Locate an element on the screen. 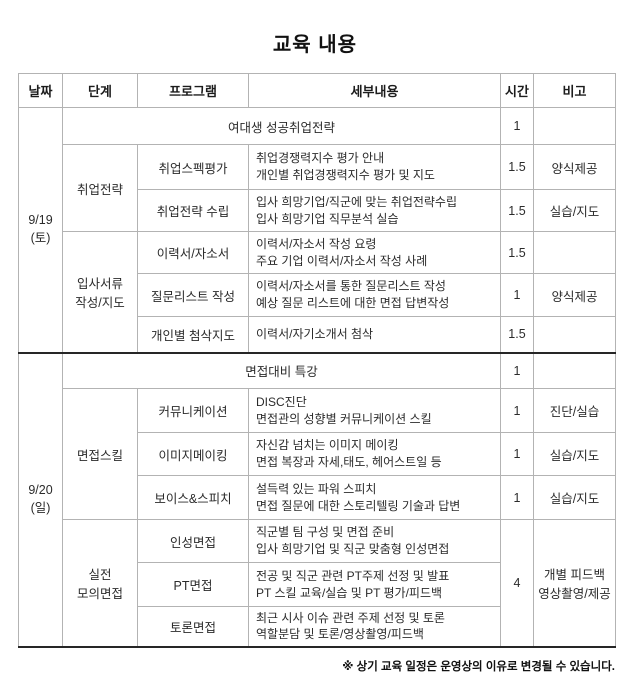 The image size is (630, 691). date-cell-sun: 9/20 (일) is located at coordinates (40, 499).